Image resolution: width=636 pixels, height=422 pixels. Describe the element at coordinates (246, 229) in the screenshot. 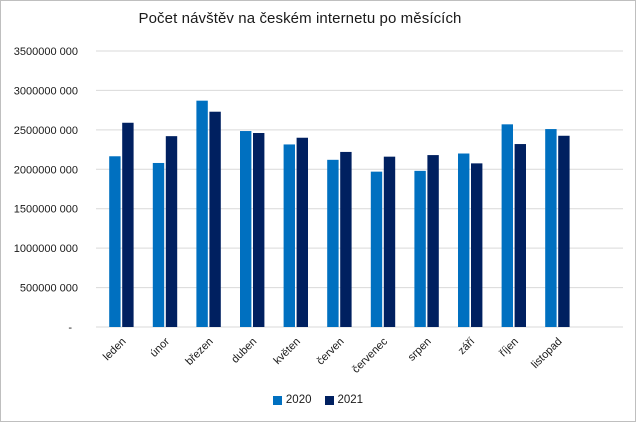

I see `bar-2020-duben` at that location.